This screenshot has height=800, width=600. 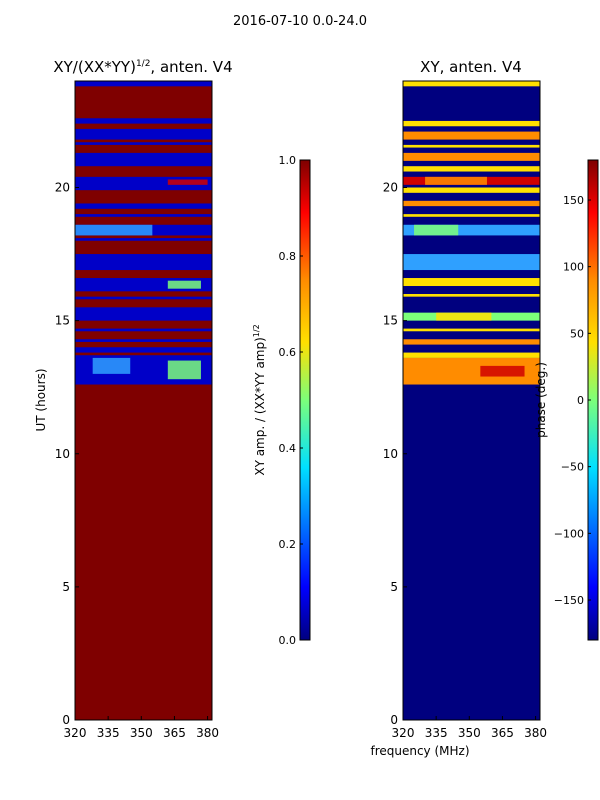 I want to click on figure-suptitle: 2016-07-10 0.0-24.0, so click(x=300, y=21).